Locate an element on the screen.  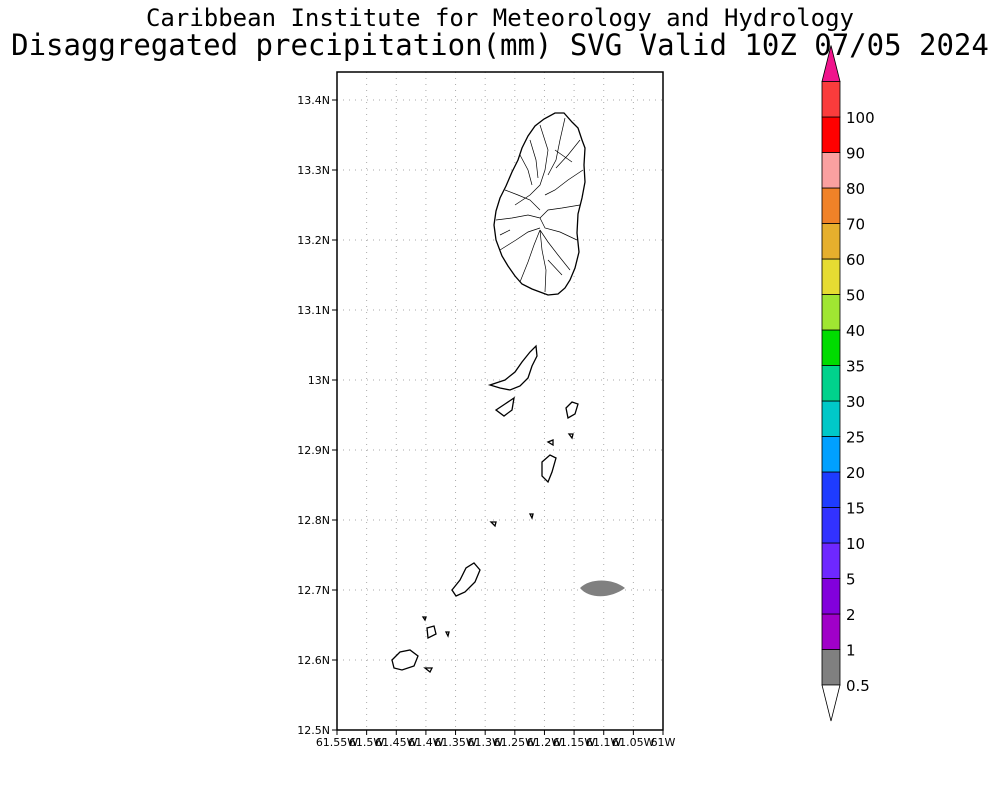
lon-tick-label: 61.45W is located at coordinates (396, 742).